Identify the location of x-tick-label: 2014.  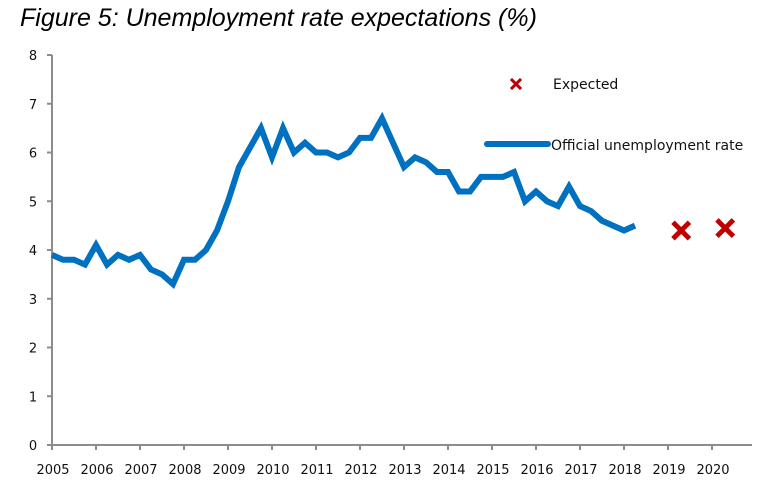
(448, 470).